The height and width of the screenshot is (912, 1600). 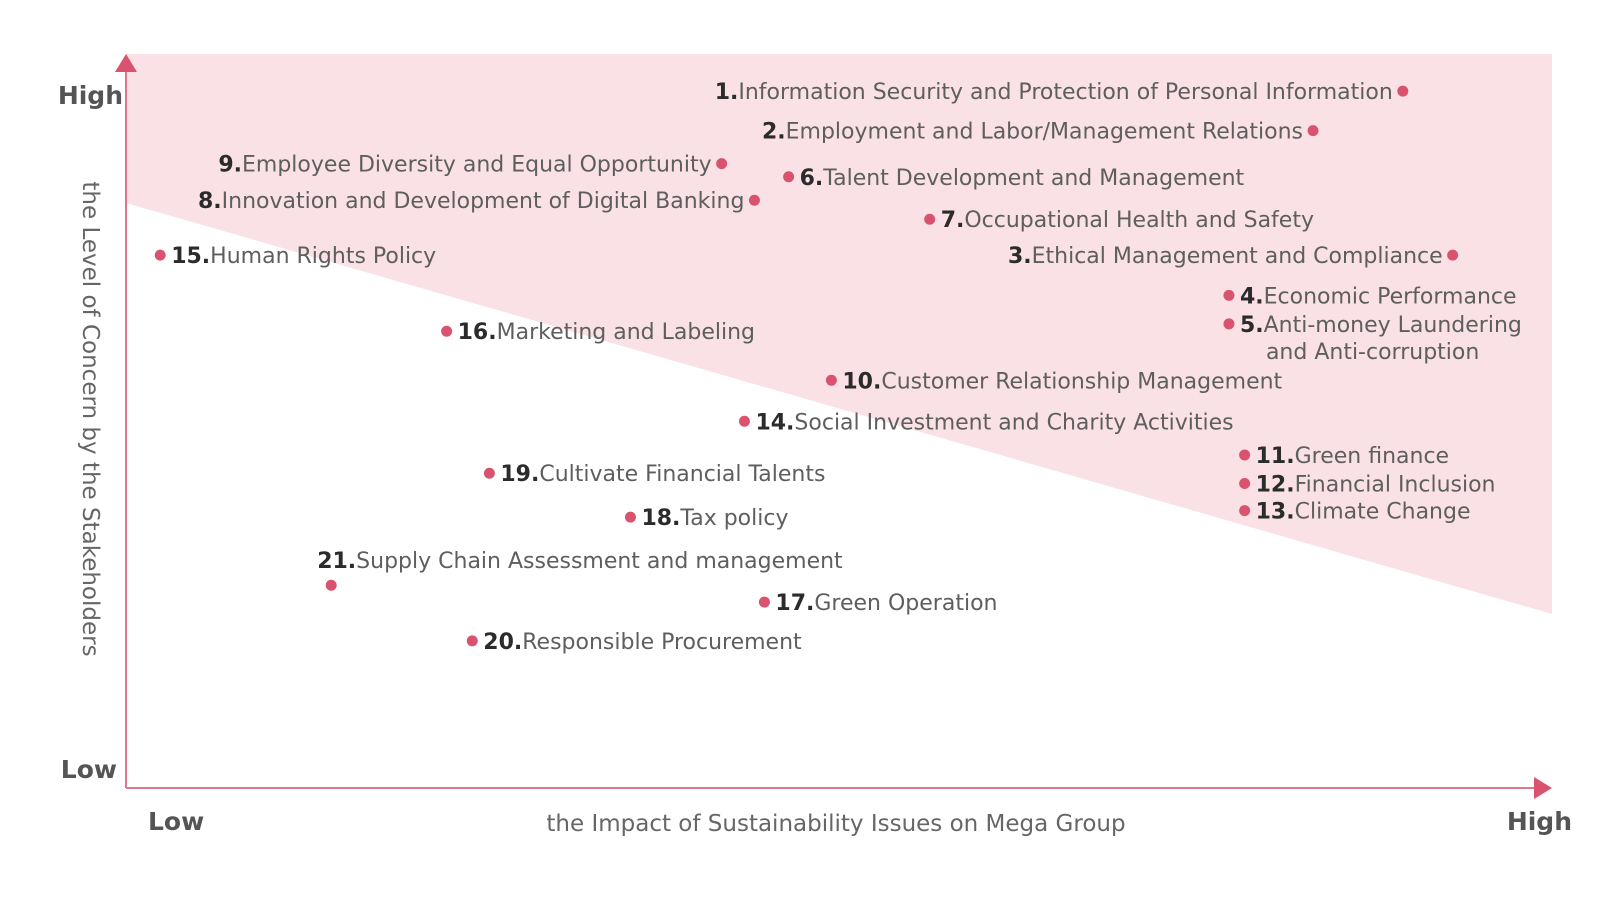 What do you see at coordinates (90, 95) in the screenshot?
I see `y-high-label: High` at bounding box center [90, 95].